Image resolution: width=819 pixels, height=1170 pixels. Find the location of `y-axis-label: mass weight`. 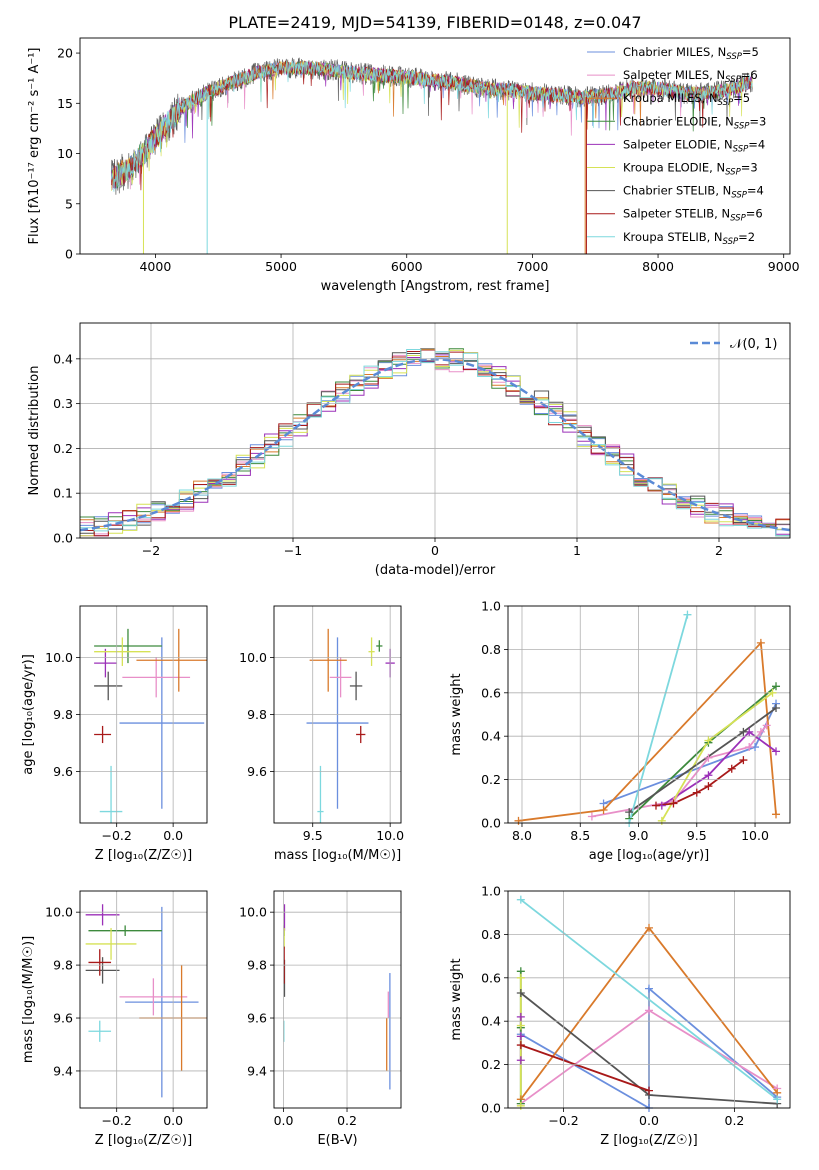

y-axis-label: mass weight is located at coordinates (456, 999).